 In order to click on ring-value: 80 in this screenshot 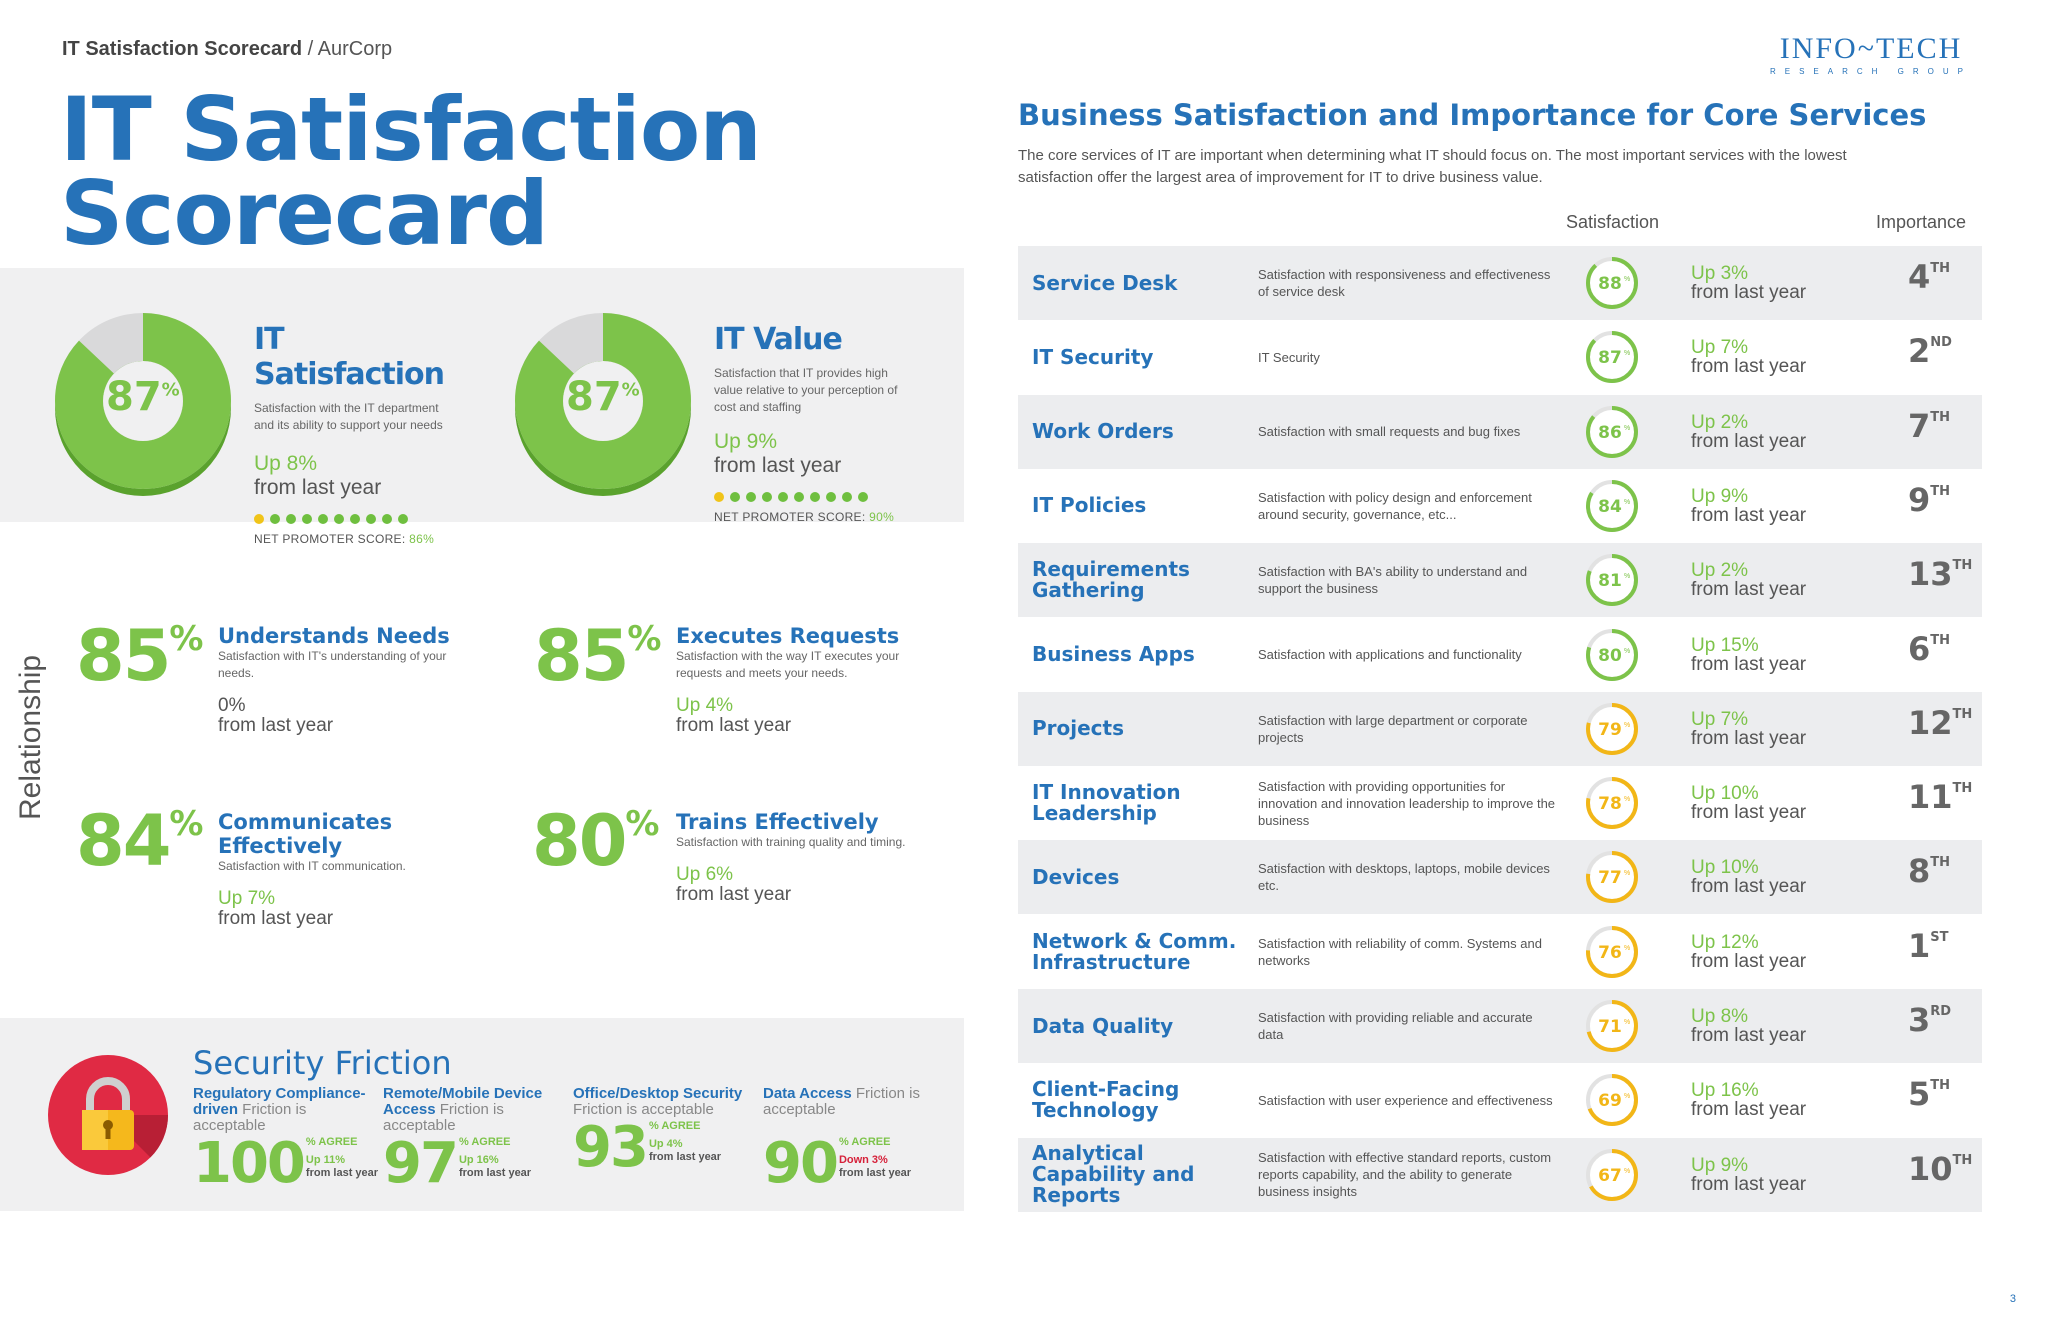, I will do `click(1610, 656)`.